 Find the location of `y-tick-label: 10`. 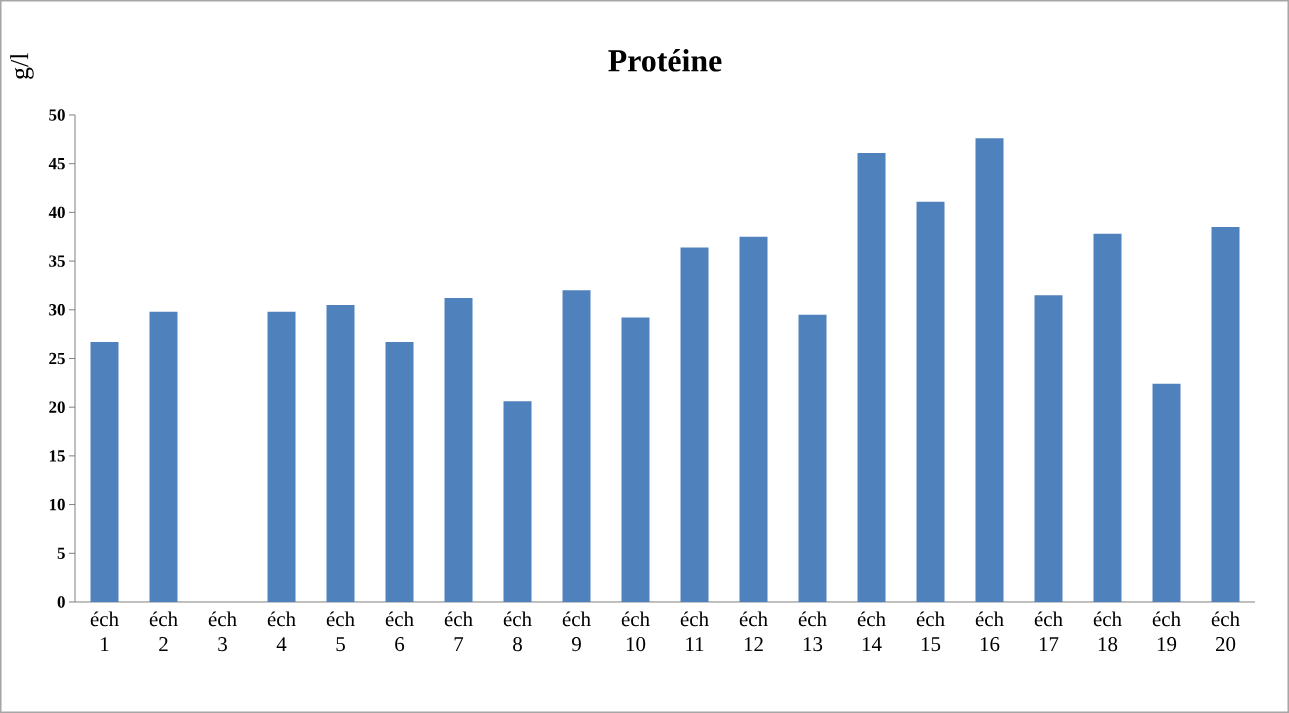

y-tick-label: 10 is located at coordinates (57, 504).